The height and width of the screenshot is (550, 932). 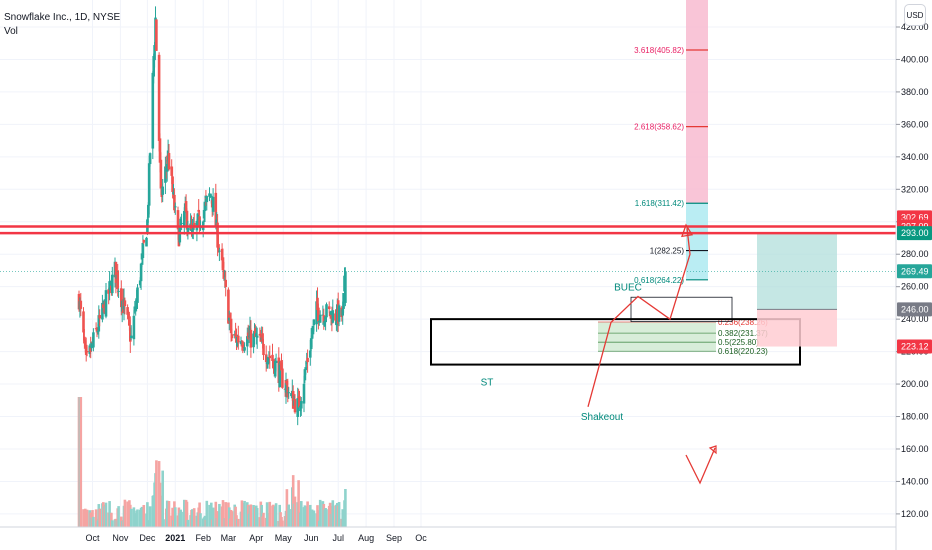 What do you see at coordinates (256, 538) in the screenshot?
I see `time-tick-label: Apr` at bounding box center [256, 538].